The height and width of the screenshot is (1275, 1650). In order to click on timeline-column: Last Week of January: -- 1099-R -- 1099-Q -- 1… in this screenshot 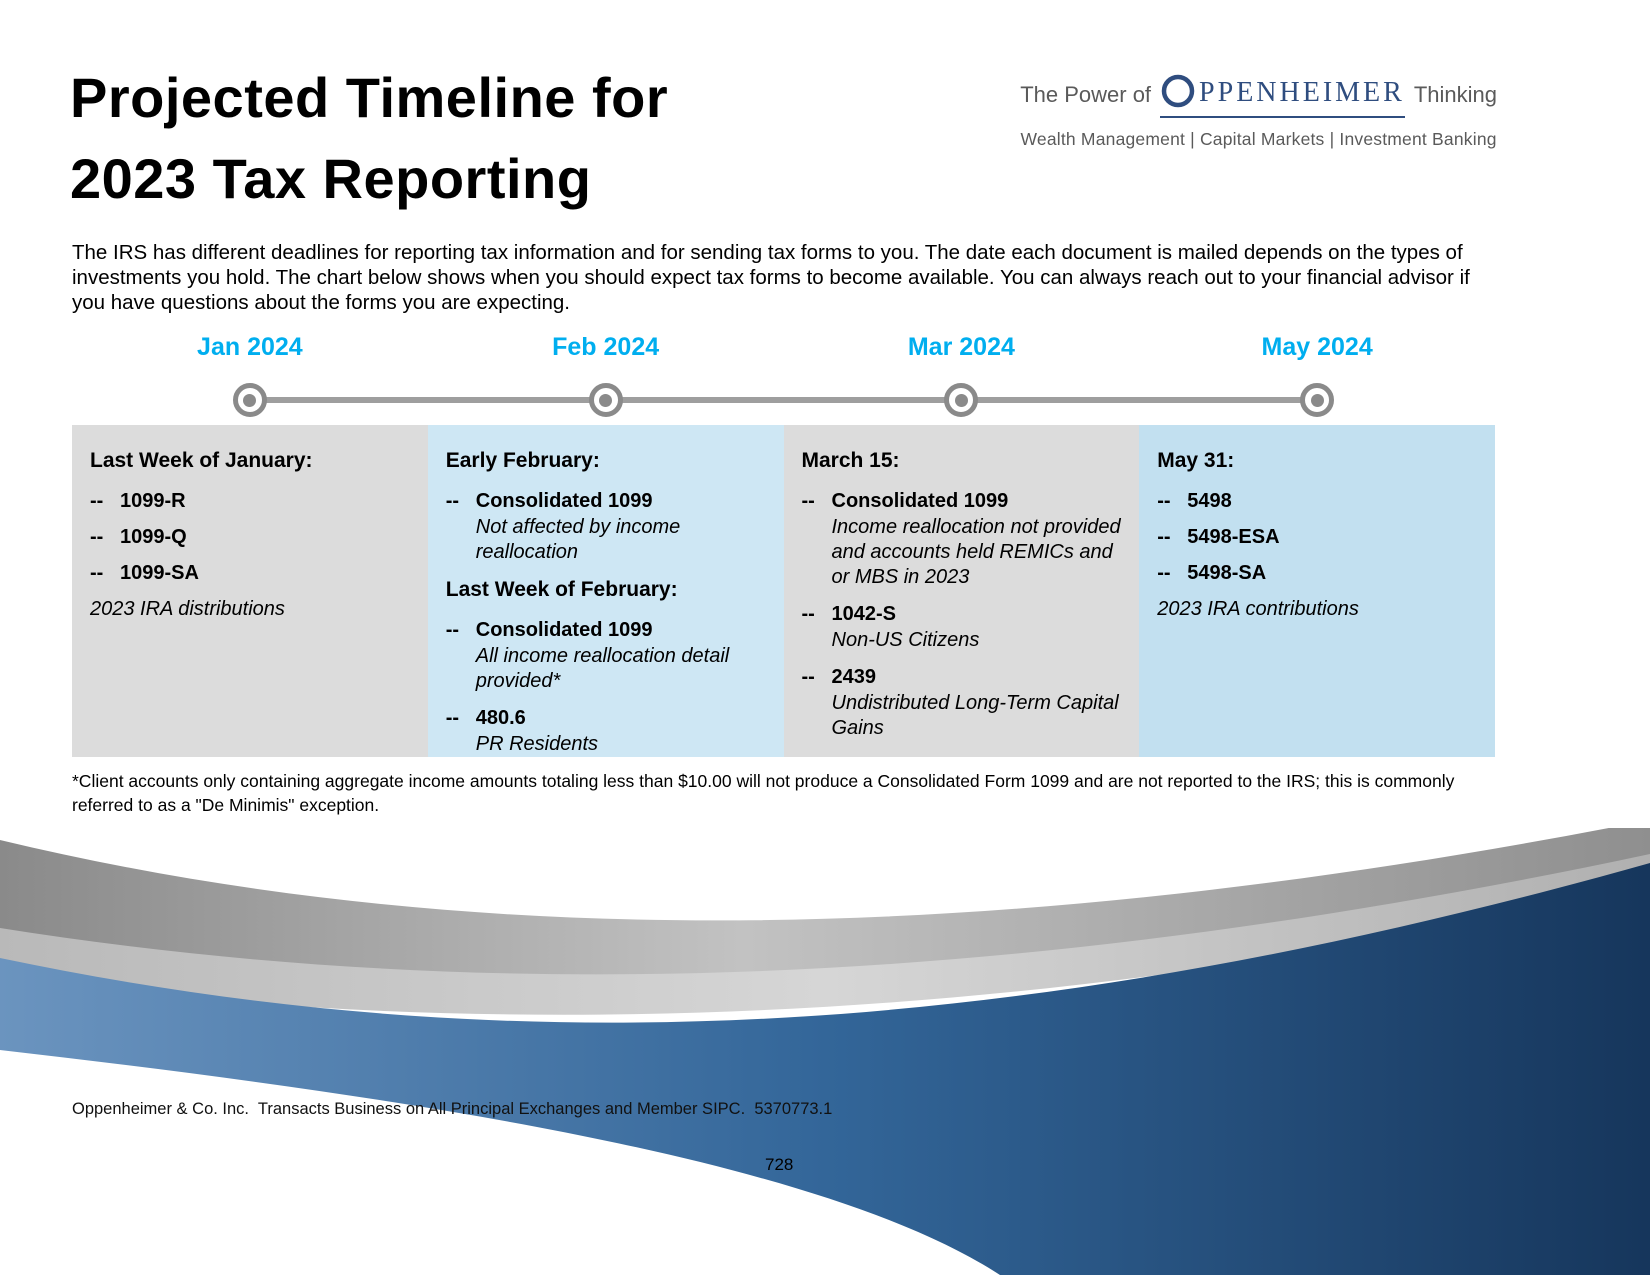, I will do `click(250, 591)`.